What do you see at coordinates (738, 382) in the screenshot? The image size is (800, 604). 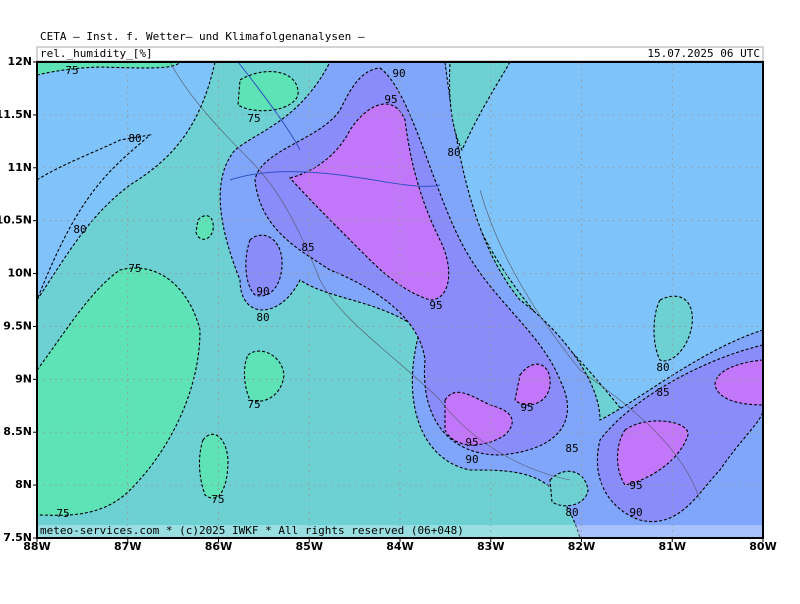 I see `field-95-east` at bounding box center [738, 382].